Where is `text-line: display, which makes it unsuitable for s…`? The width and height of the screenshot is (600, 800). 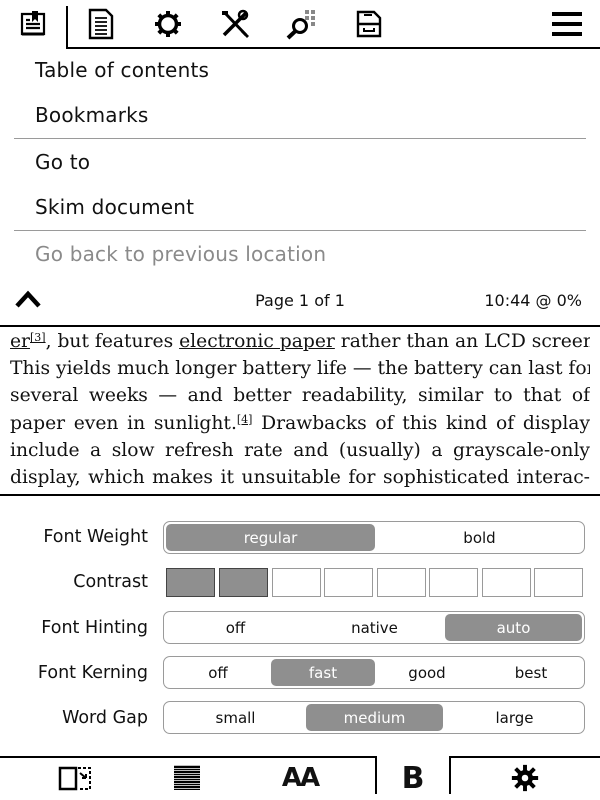 text-line: display, which makes it unsuitable for s… is located at coordinates (300, 477).